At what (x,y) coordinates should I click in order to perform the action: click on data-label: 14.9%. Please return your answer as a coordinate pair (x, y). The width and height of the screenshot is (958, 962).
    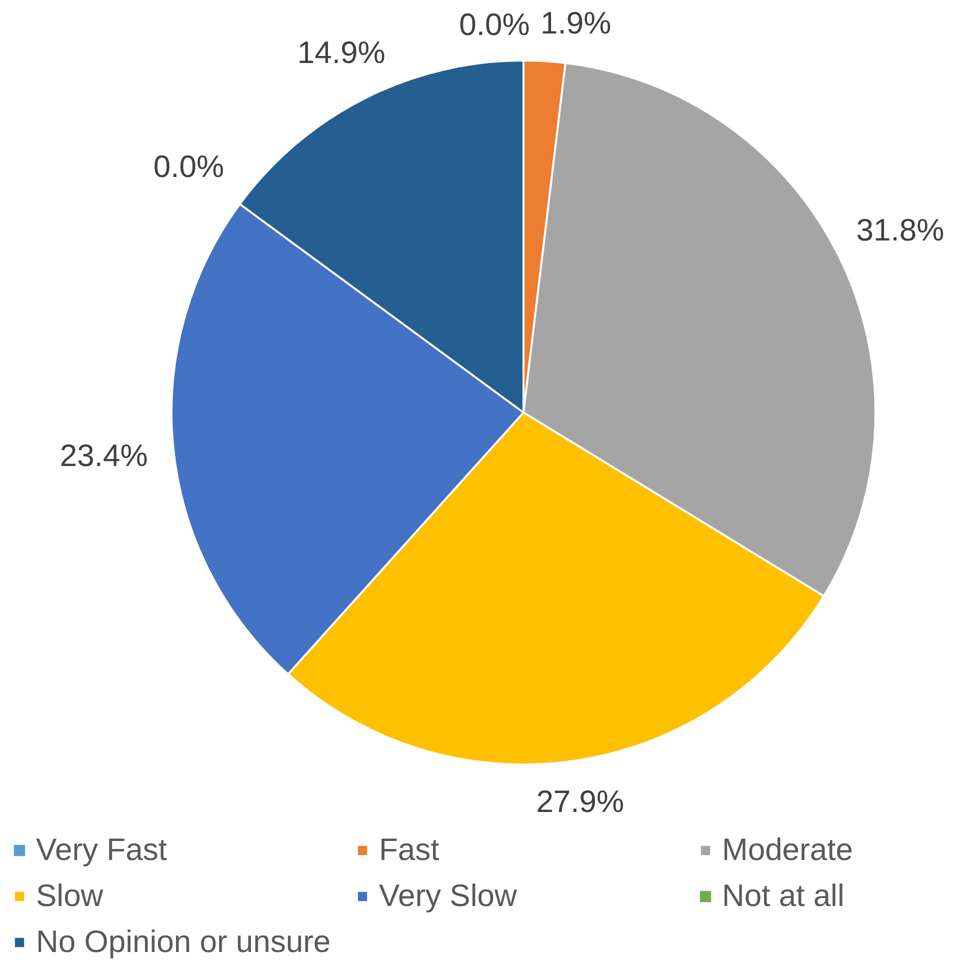
    Looking at the image, I should click on (341, 52).